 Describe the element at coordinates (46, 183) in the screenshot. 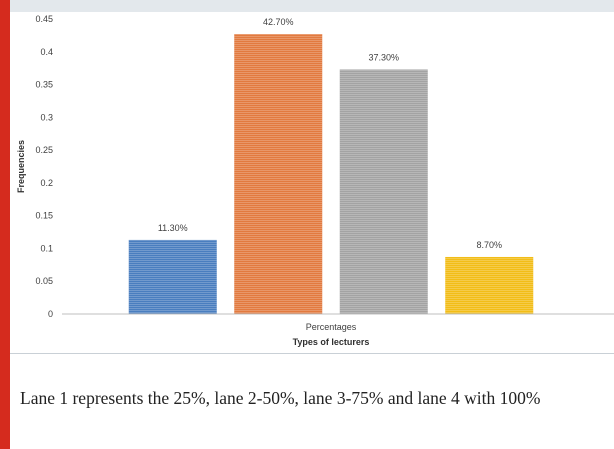

I see `y-tick-label: 0.2` at that location.